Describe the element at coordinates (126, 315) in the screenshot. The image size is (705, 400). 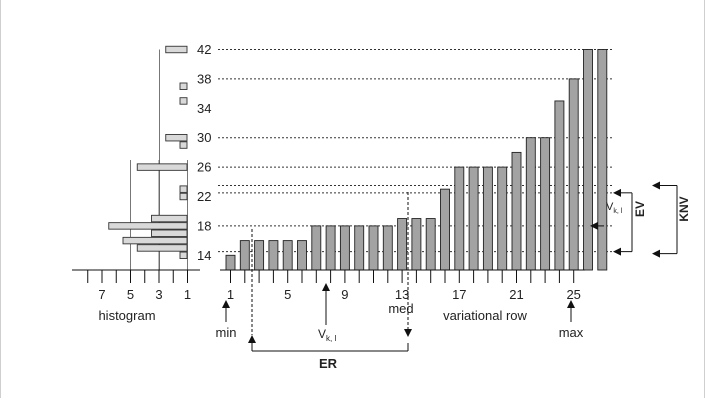
I see `histogram-label: histogram` at that location.